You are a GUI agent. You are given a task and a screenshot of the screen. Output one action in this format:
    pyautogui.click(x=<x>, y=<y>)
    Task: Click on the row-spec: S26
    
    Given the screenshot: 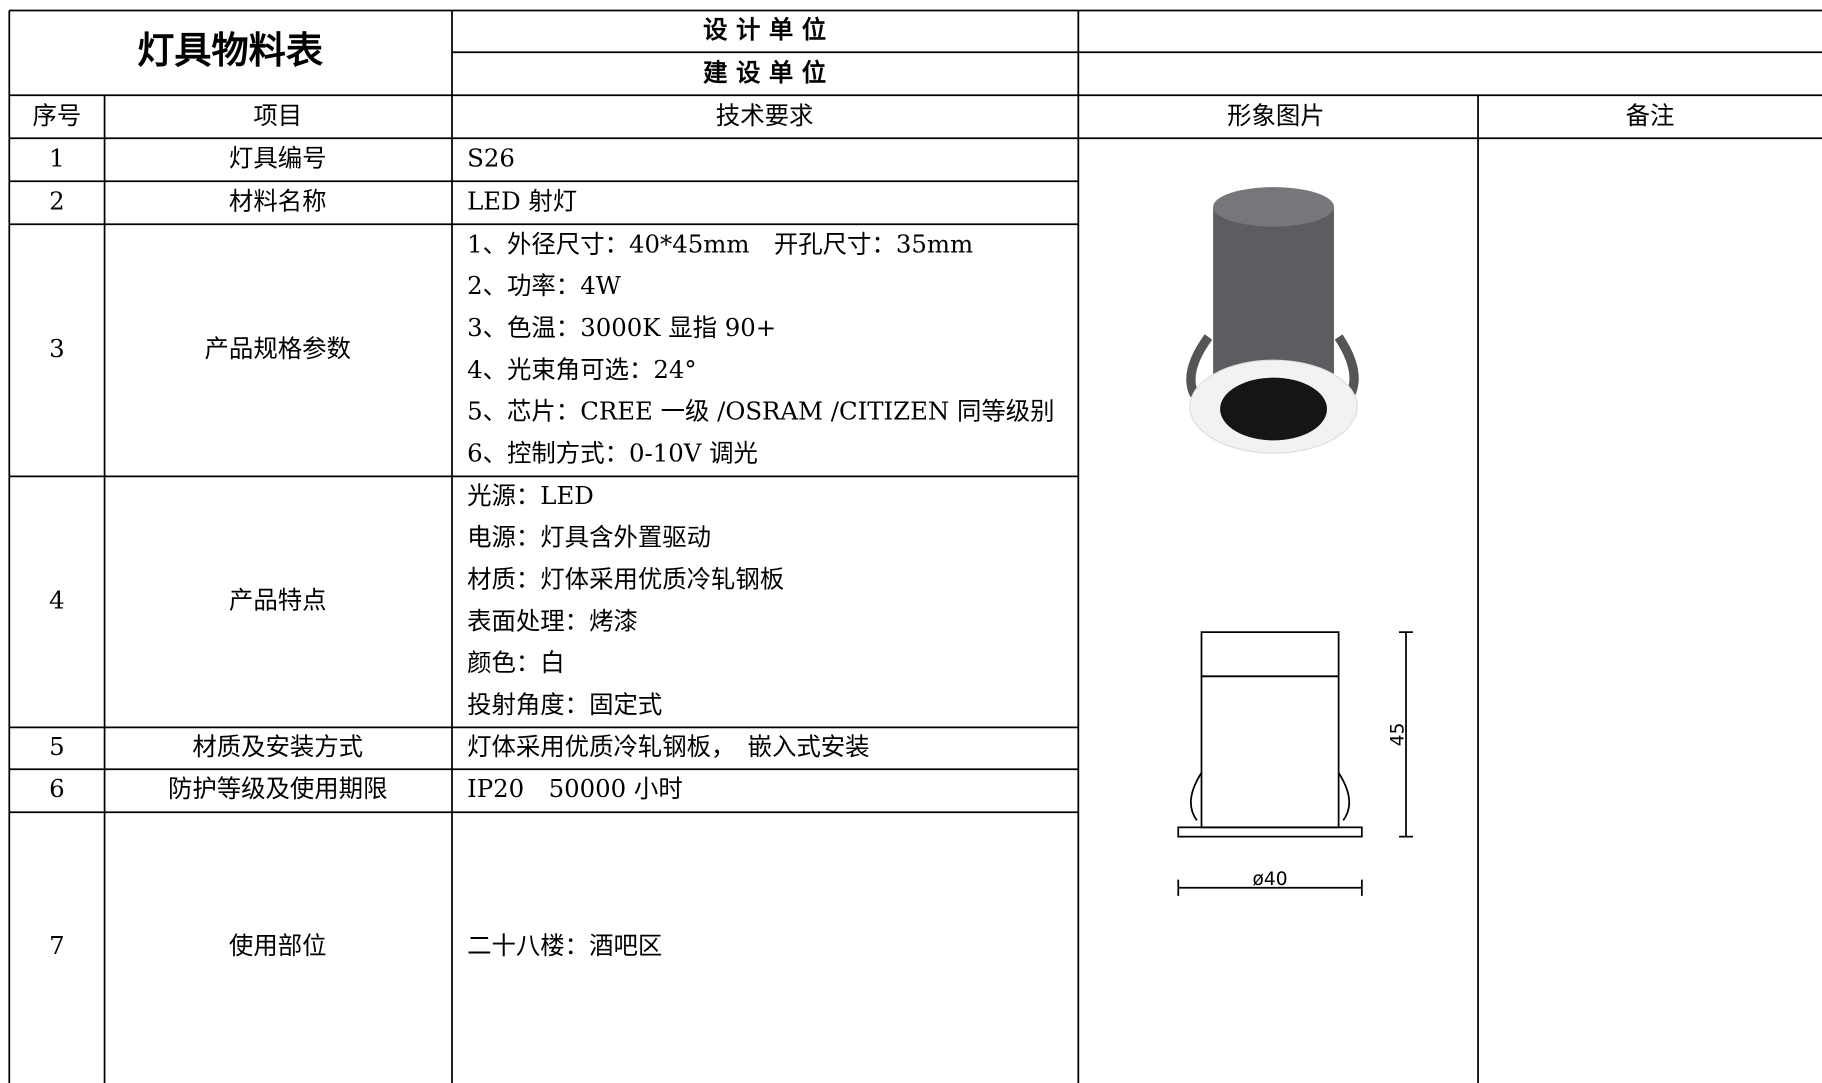 What is the action you would take?
    pyautogui.click(x=491, y=157)
    